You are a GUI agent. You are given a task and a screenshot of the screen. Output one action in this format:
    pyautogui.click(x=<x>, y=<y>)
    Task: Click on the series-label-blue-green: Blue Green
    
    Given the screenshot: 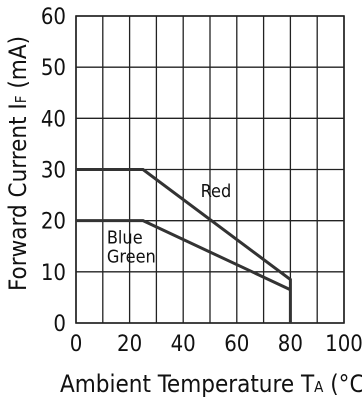 What is the action you would take?
    pyautogui.click(x=131, y=248)
    